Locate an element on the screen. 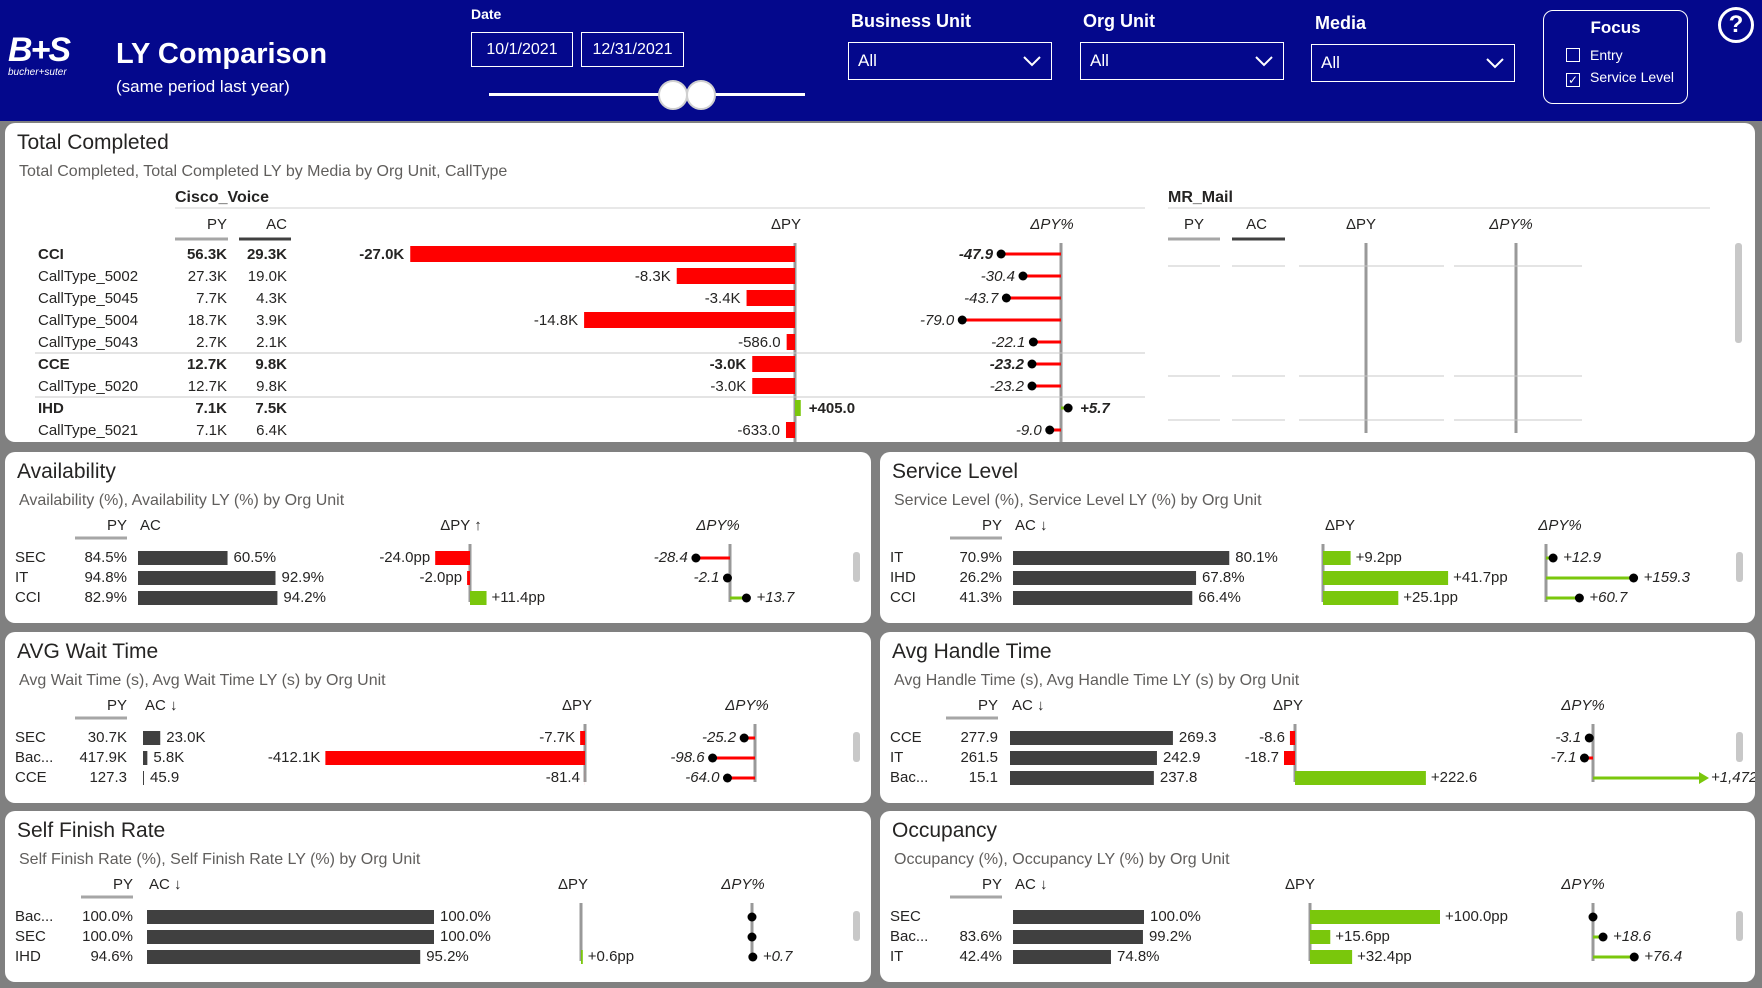 The height and width of the screenshot is (988, 1762). dpy-percent-value: -79.0 is located at coordinates (937, 320).